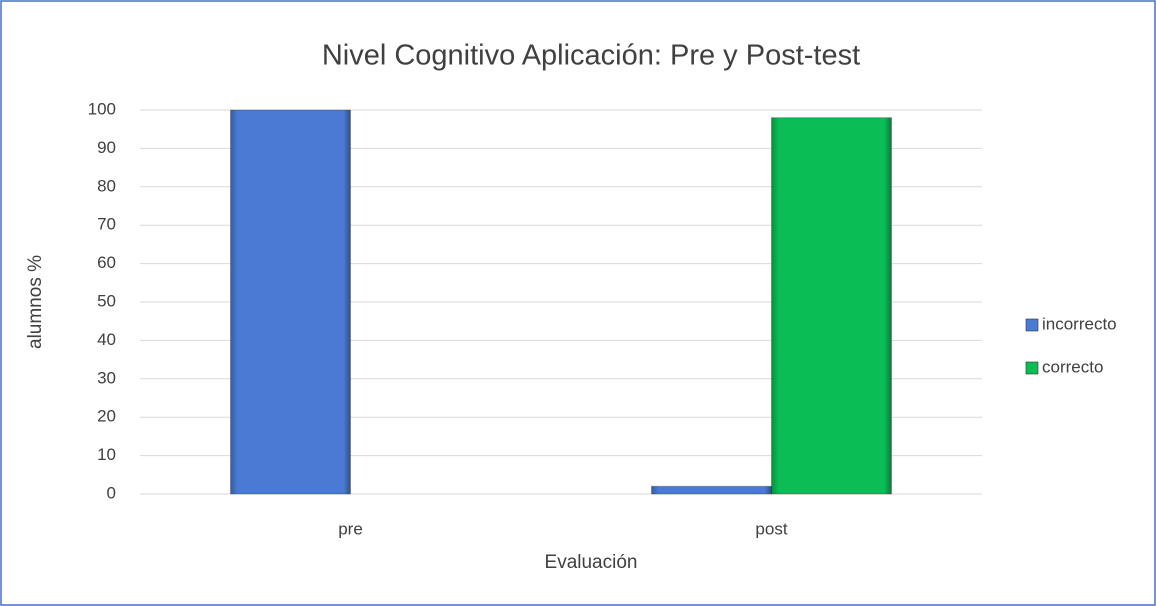  What do you see at coordinates (1079, 323) in the screenshot?
I see `legend-label: incorrecto` at bounding box center [1079, 323].